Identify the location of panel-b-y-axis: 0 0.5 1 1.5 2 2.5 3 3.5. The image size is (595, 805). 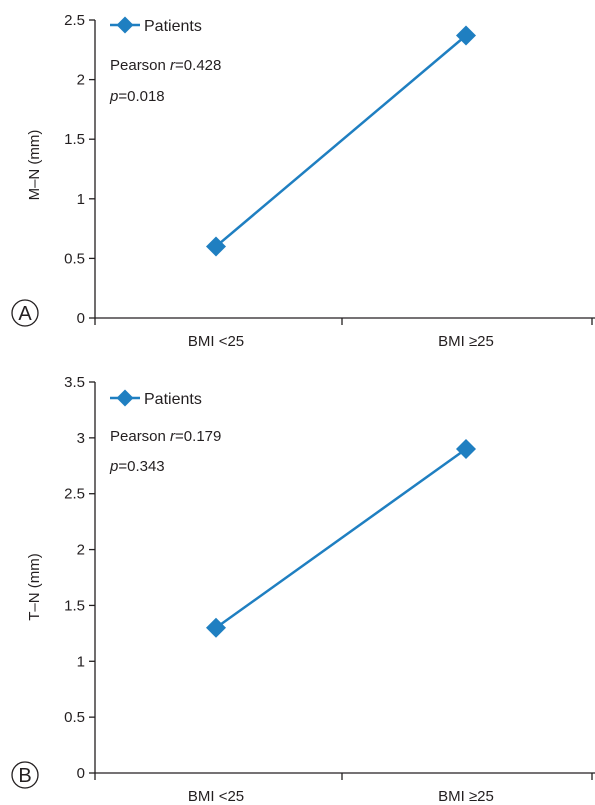
(80, 578).